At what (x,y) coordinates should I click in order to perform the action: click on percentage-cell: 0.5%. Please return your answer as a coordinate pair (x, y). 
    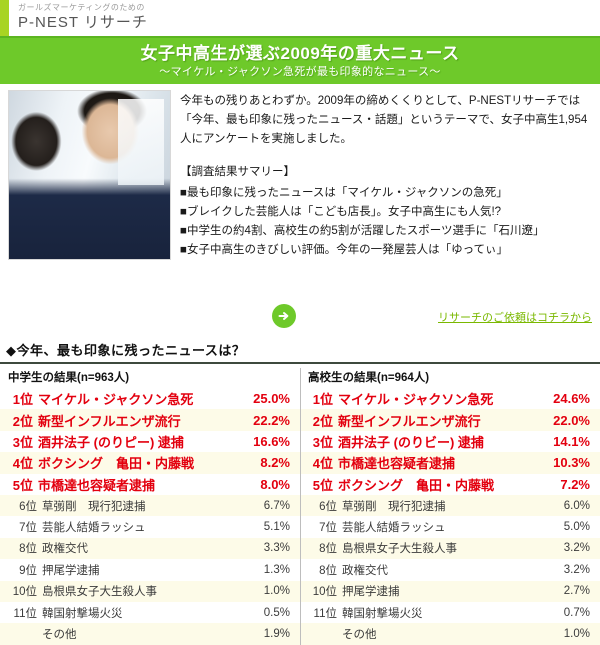
    Looking at the image, I should click on (276, 612).